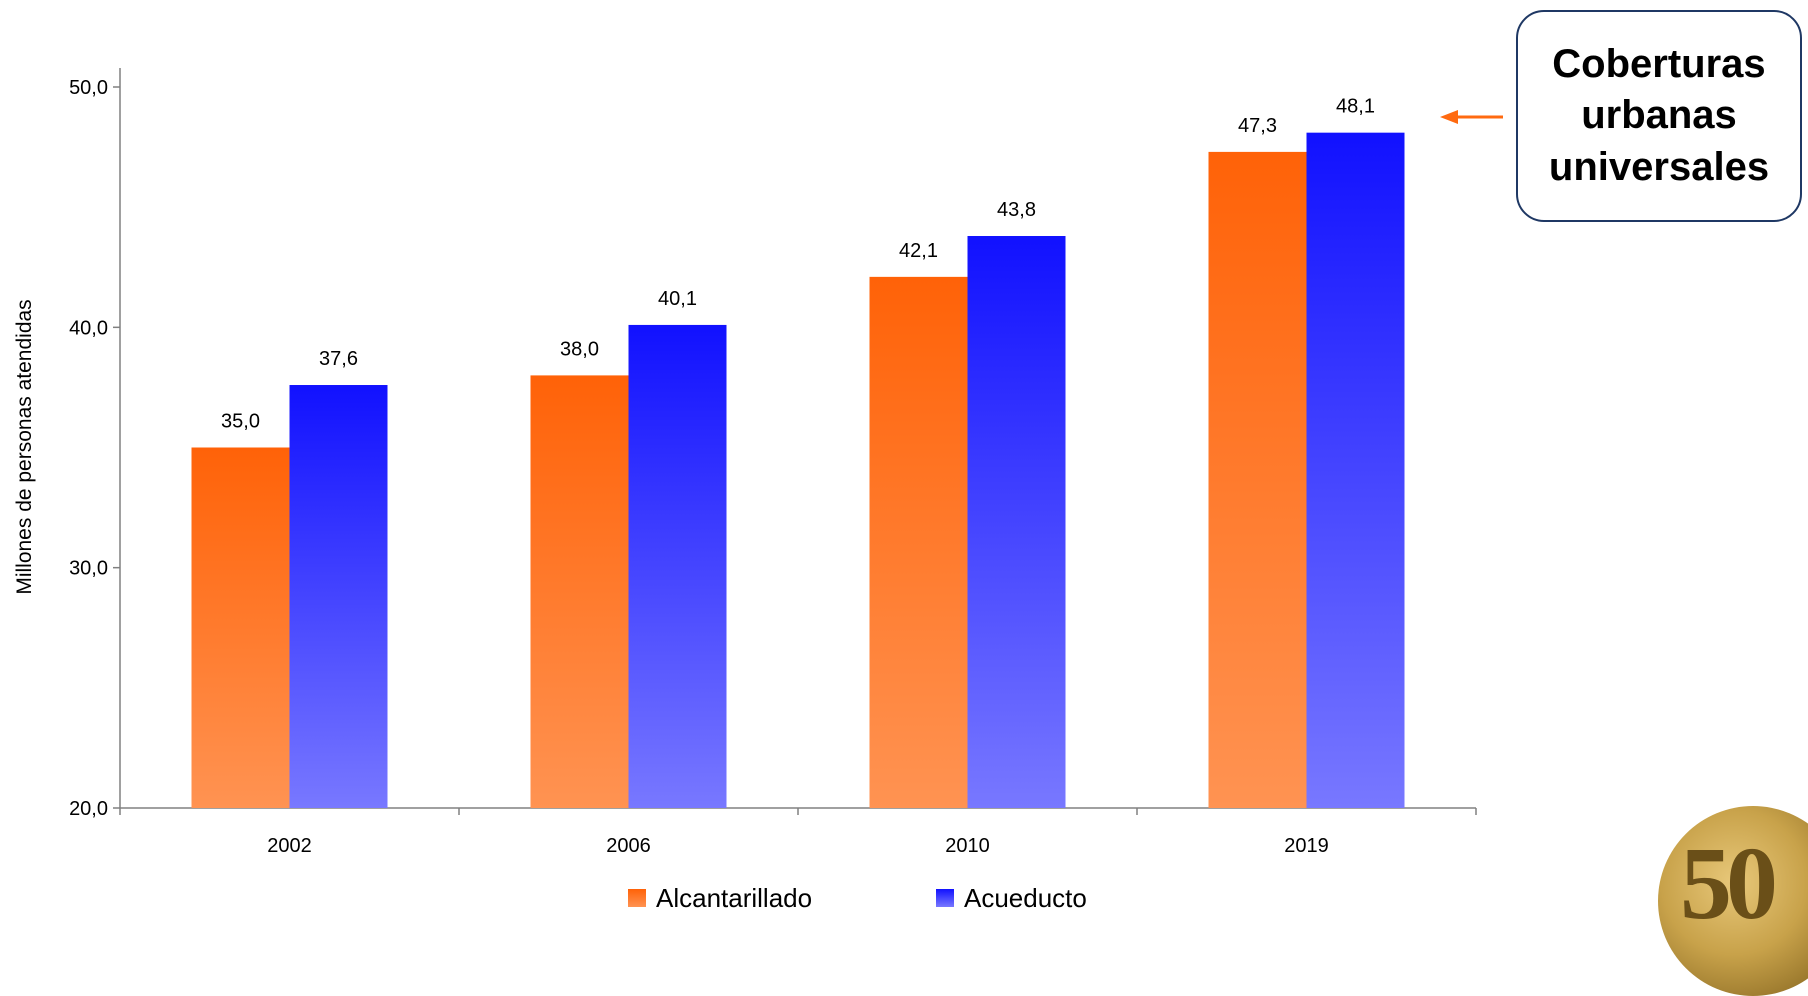  Describe the element at coordinates (24, 446) in the screenshot. I see `y-axis-title: Millones de personas atendidas` at that location.